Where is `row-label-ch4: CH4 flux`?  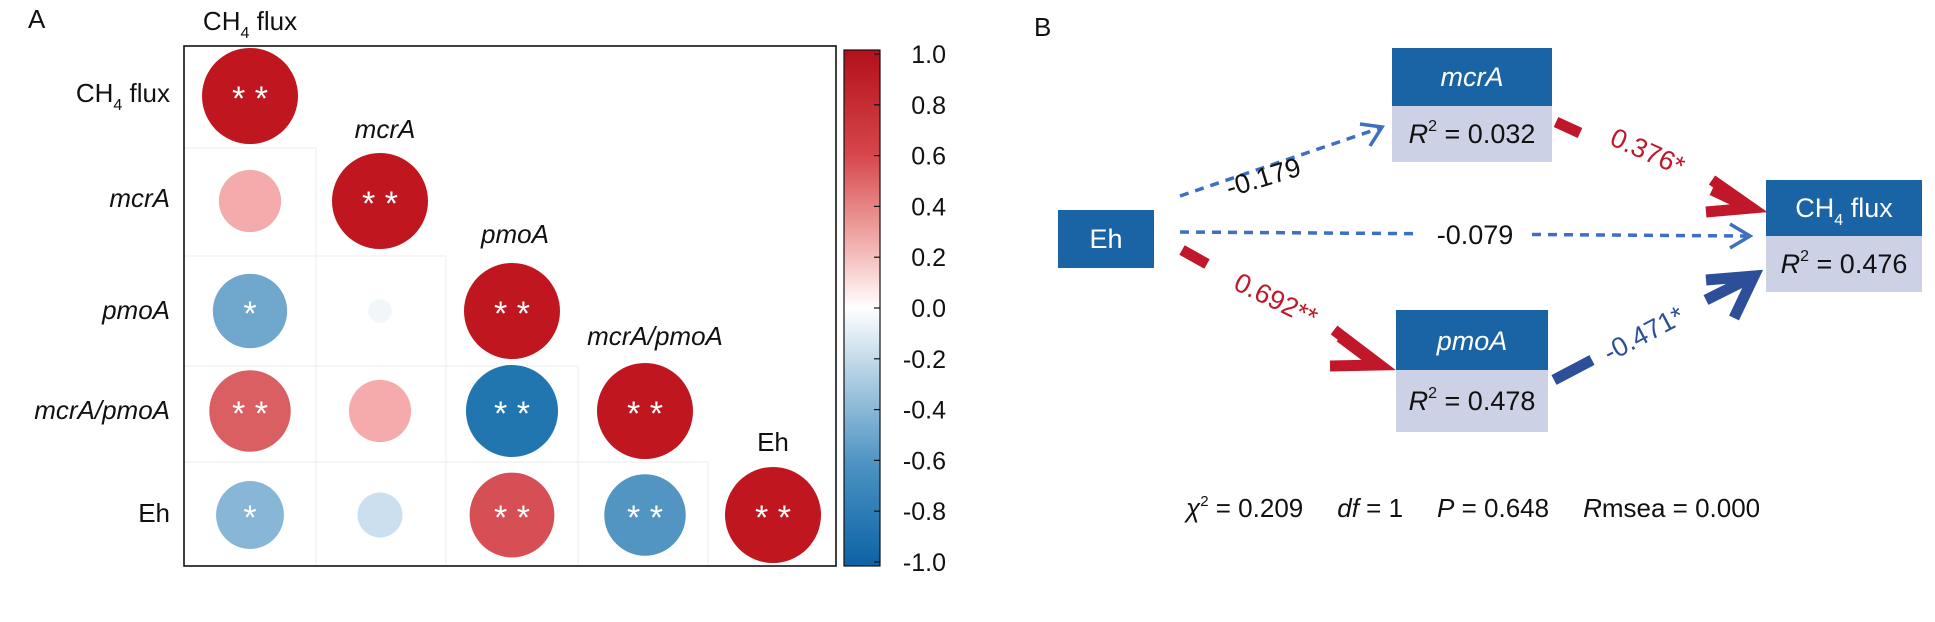
row-label-ch4: CH4 flux is located at coordinates (123, 96).